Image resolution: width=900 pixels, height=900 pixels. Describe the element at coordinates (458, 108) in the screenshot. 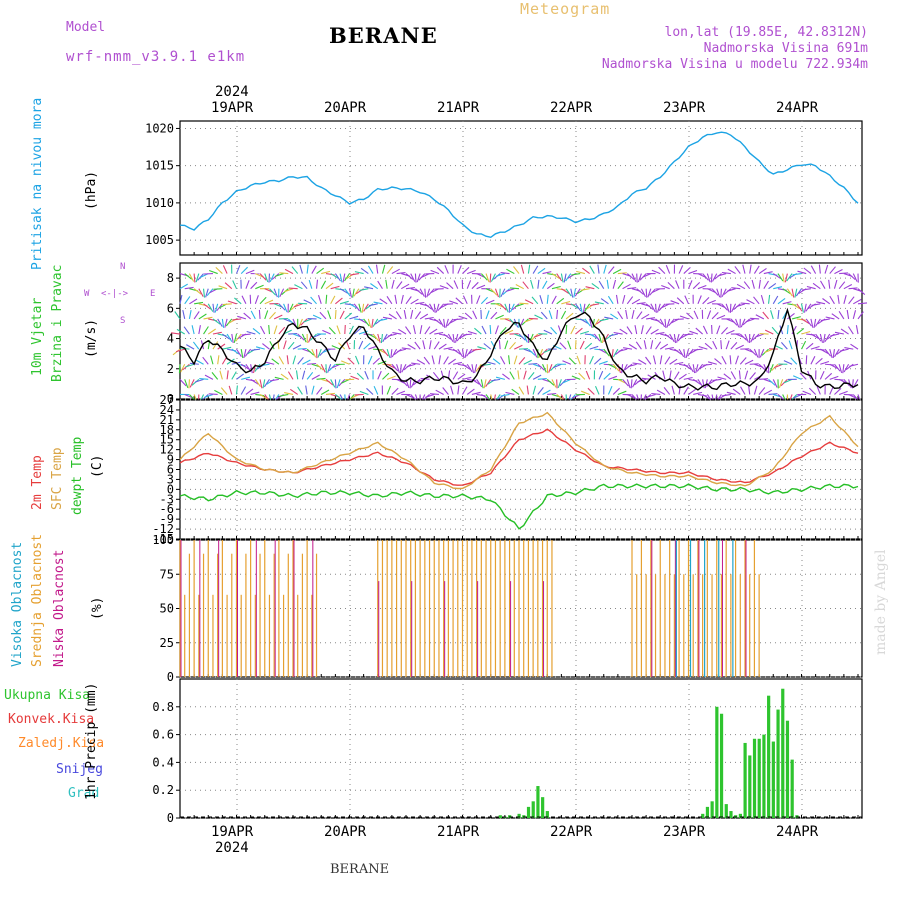

I see `date-label-top-2: 21APR` at that location.